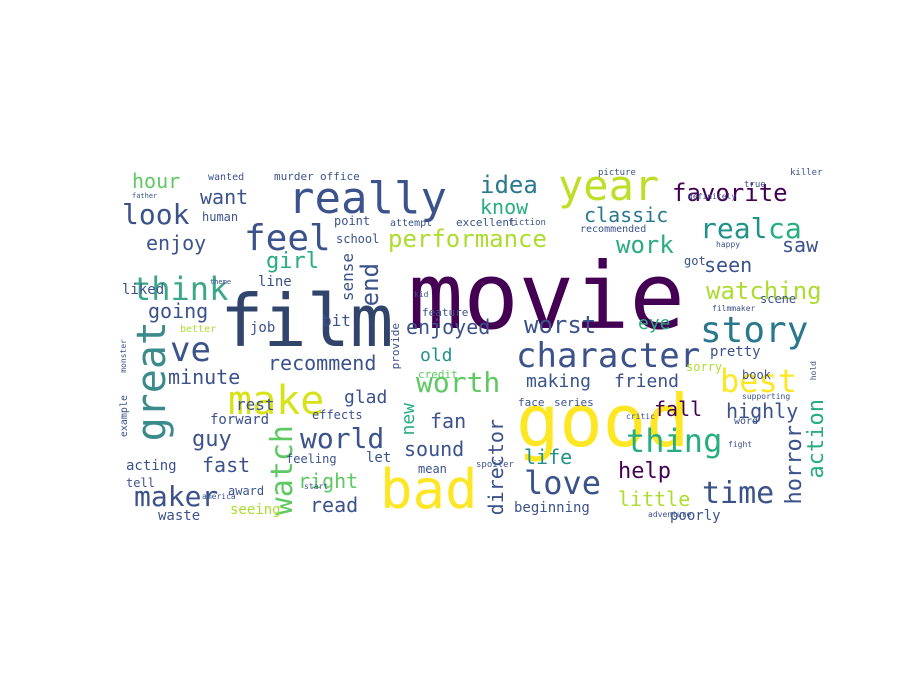 Image resolution: width=921 pixels, height=691 pixels. What do you see at coordinates (695, 261) in the screenshot?
I see `word-got: got` at bounding box center [695, 261].